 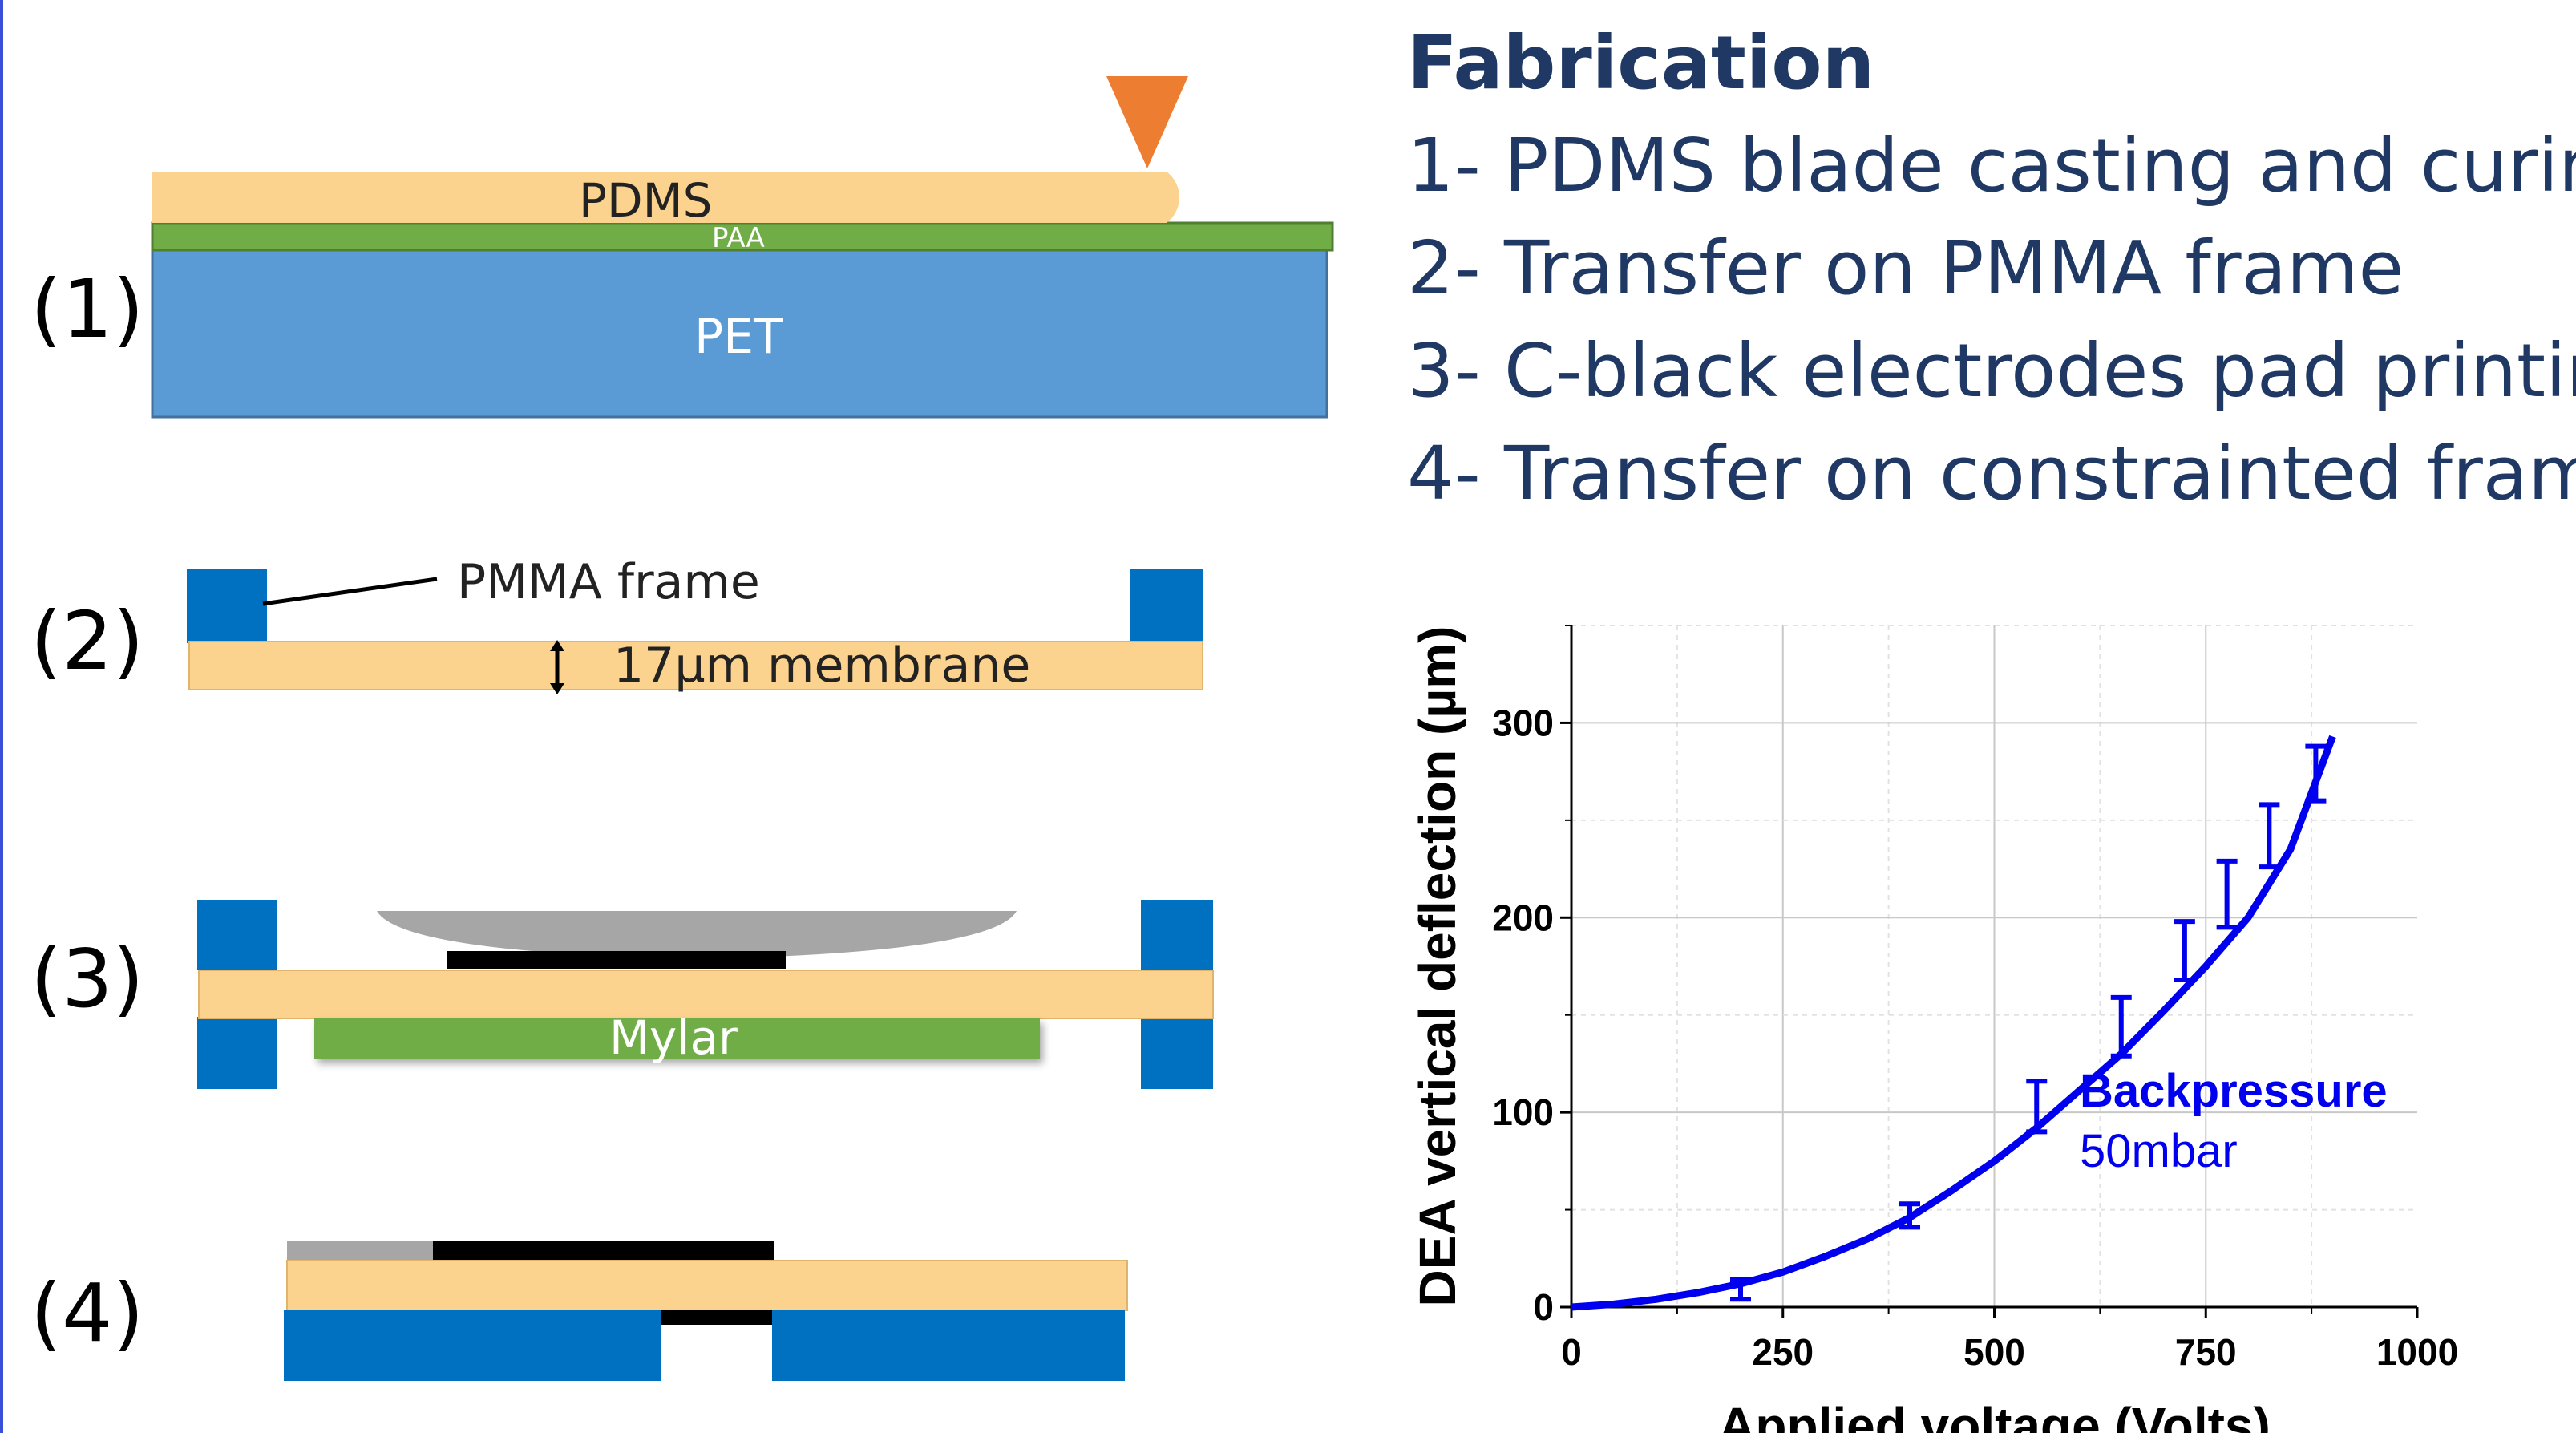 What do you see at coordinates (87, 1313) in the screenshot?
I see `step-4-number: (4)` at bounding box center [87, 1313].